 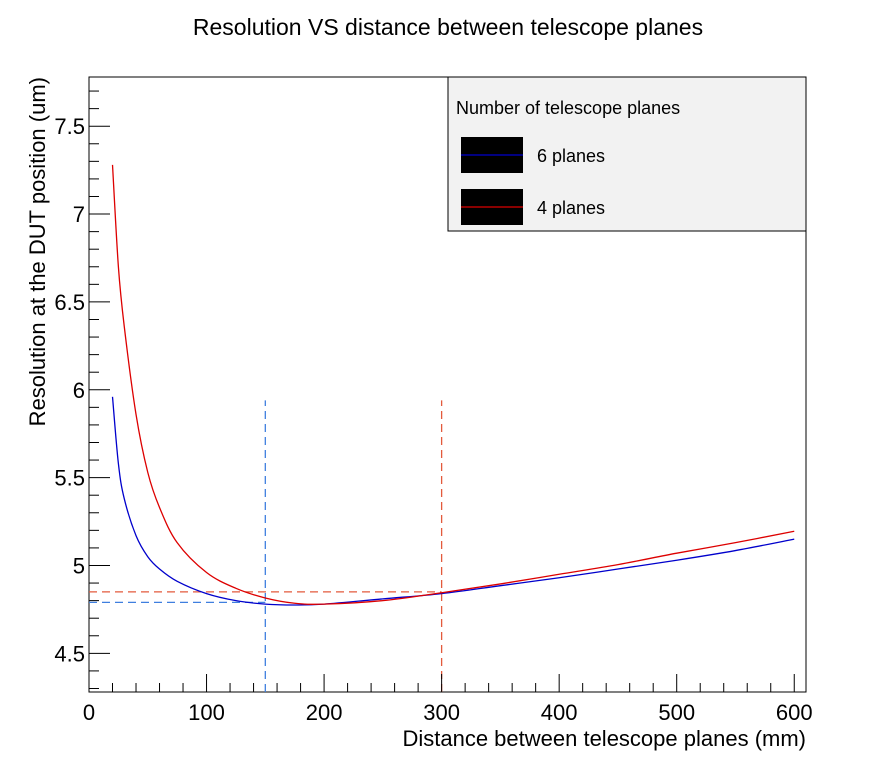 What do you see at coordinates (79, 214) in the screenshot?
I see `y-tick-label: 7` at bounding box center [79, 214].